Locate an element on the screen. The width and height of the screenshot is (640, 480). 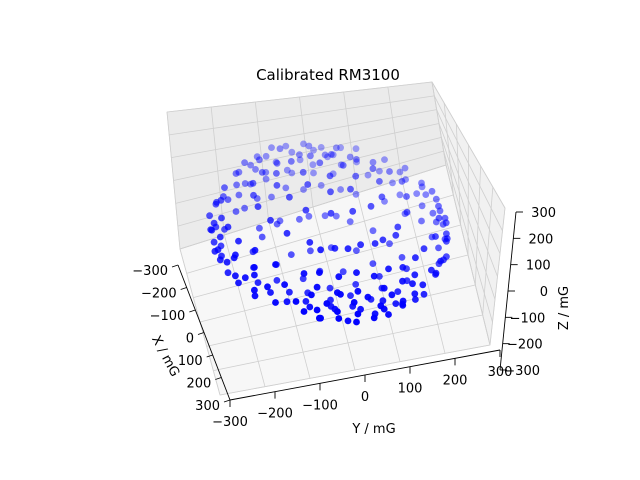
z-axis-tick-label: 300 is located at coordinates (543, 213).